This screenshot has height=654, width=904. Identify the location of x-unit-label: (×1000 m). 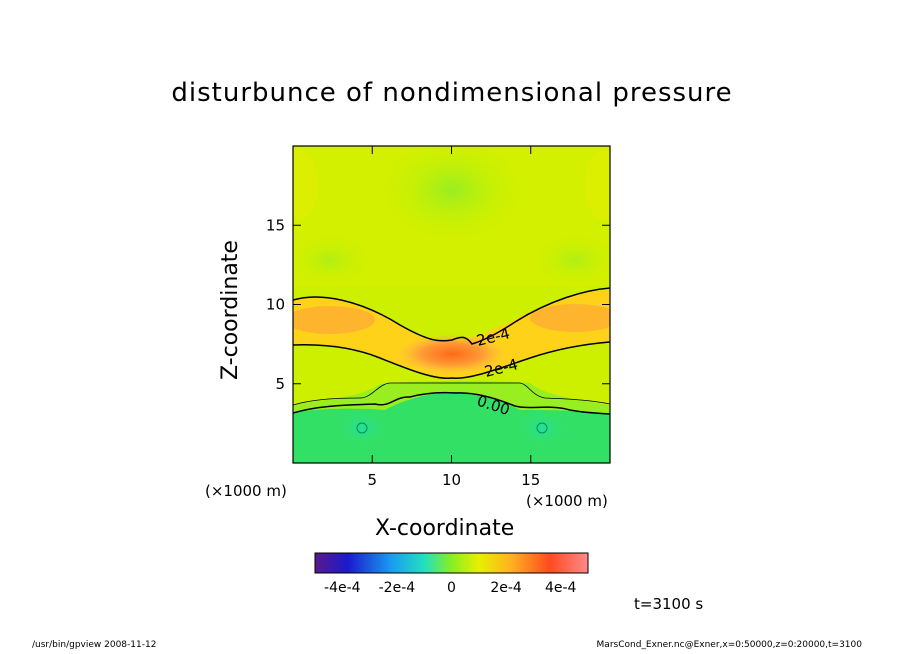
(246, 491).